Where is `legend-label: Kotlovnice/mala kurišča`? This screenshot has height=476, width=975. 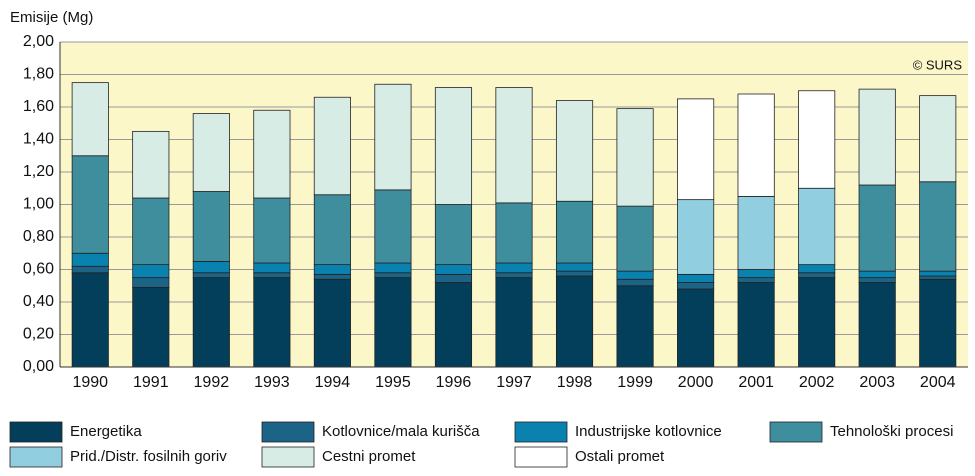
legend-label: Kotlovnice/mala kurišča is located at coordinates (401, 431).